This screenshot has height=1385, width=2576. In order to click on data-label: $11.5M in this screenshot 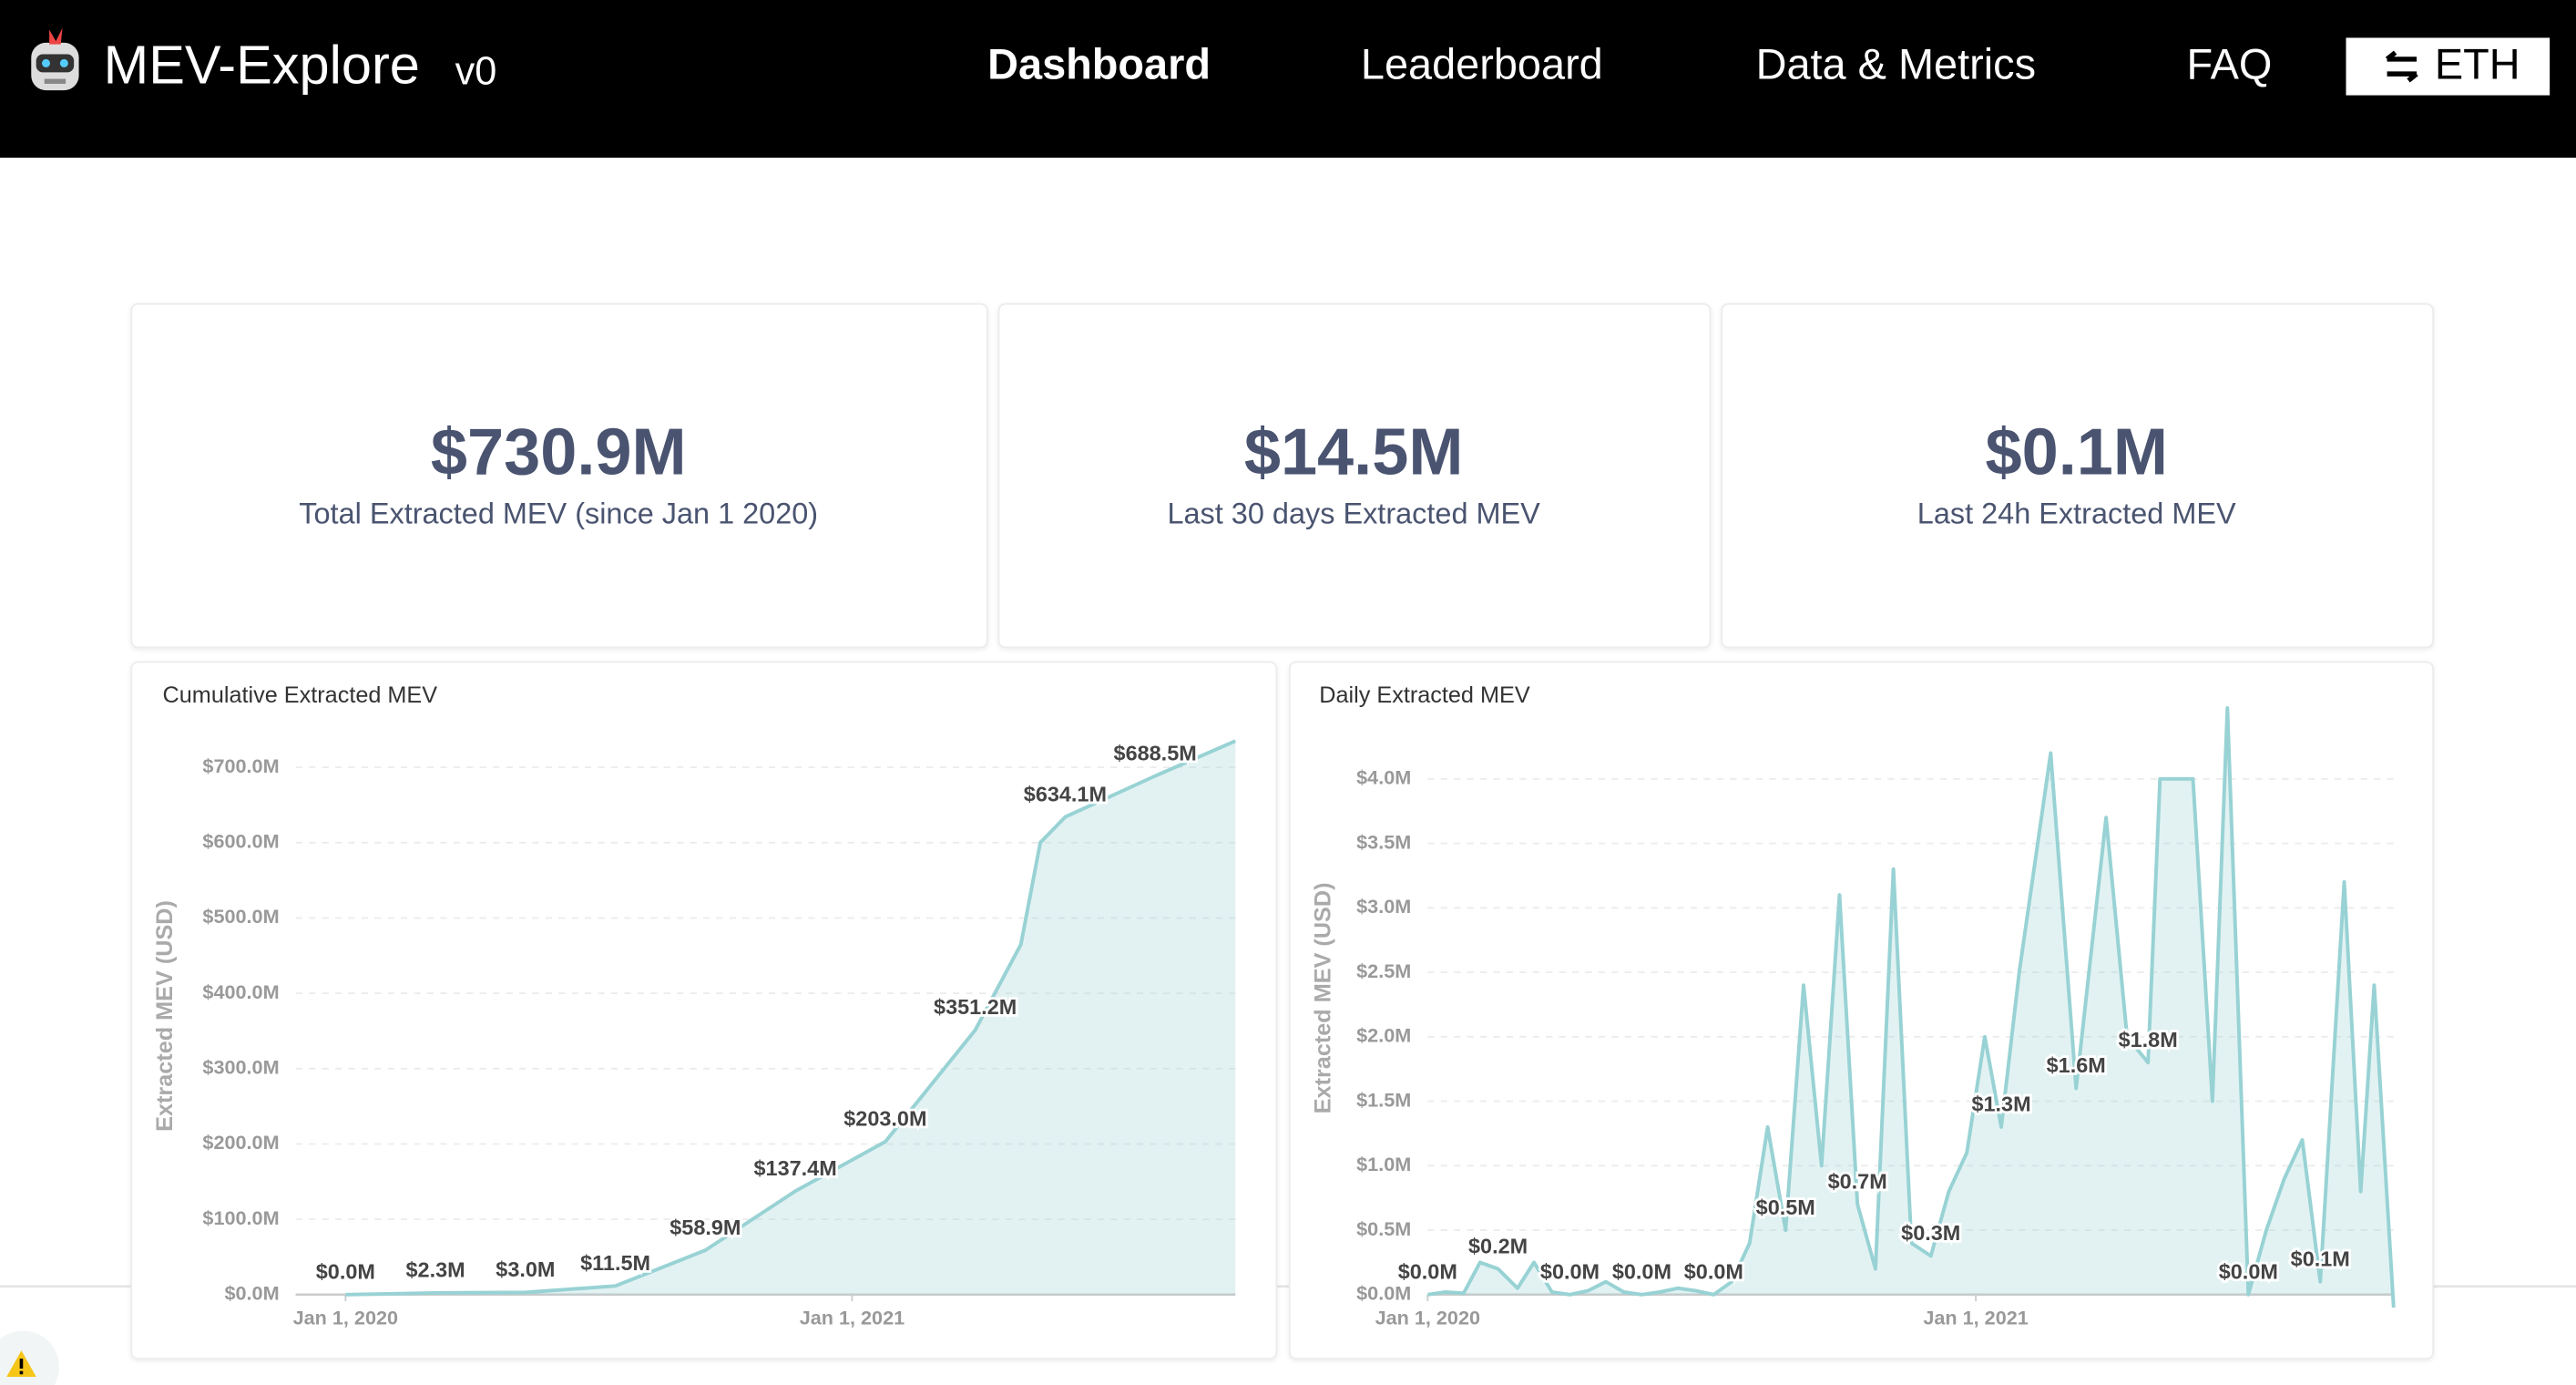, I will do `click(615, 1263)`.